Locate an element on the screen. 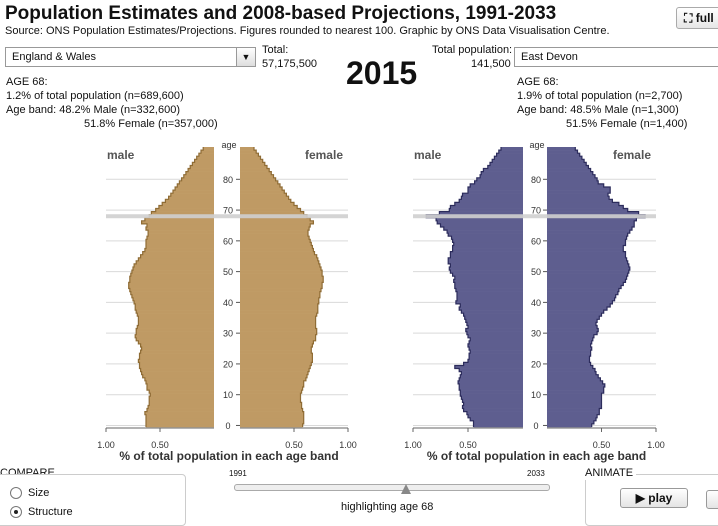 Image resolution: width=718 pixels, height=526 pixels. area-select-left: England & Wales ▼ is located at coordinates (130, 57).